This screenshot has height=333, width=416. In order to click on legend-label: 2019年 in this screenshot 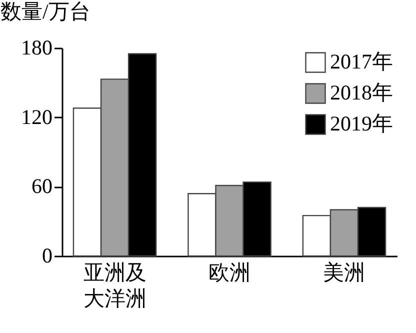, I will do `click(361, 124)`.